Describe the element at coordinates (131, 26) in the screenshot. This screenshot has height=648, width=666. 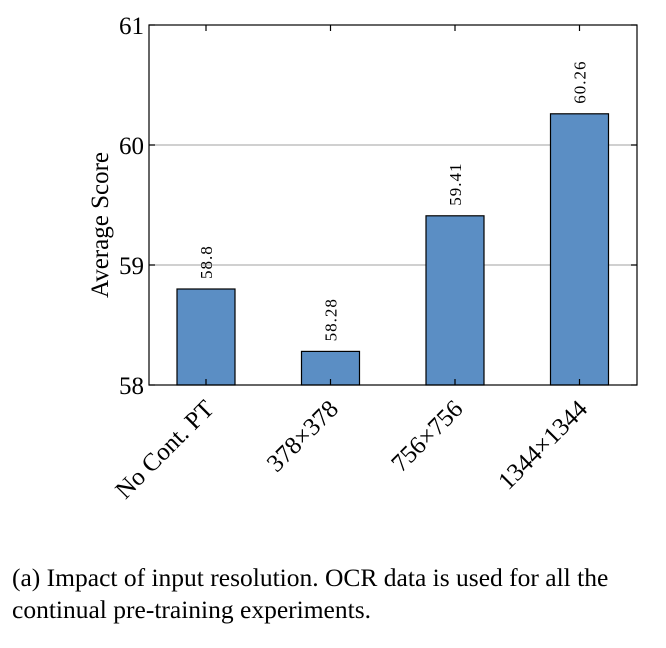
I see `y-tick-label: 61` at that location.